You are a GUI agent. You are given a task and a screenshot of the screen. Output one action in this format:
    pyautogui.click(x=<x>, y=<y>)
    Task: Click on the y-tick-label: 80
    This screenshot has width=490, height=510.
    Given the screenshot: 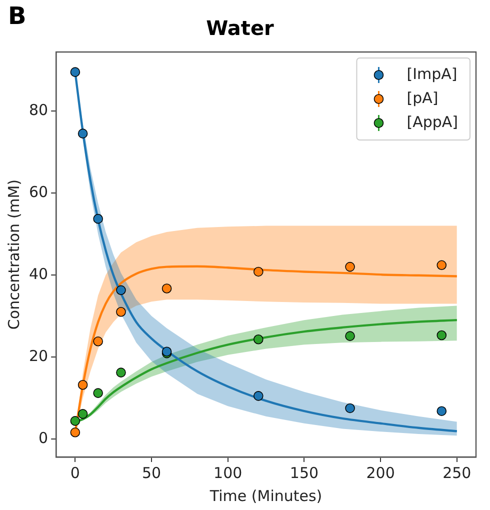 What is the action you would take?
    pyautogui.click(x=38, y=109)
    